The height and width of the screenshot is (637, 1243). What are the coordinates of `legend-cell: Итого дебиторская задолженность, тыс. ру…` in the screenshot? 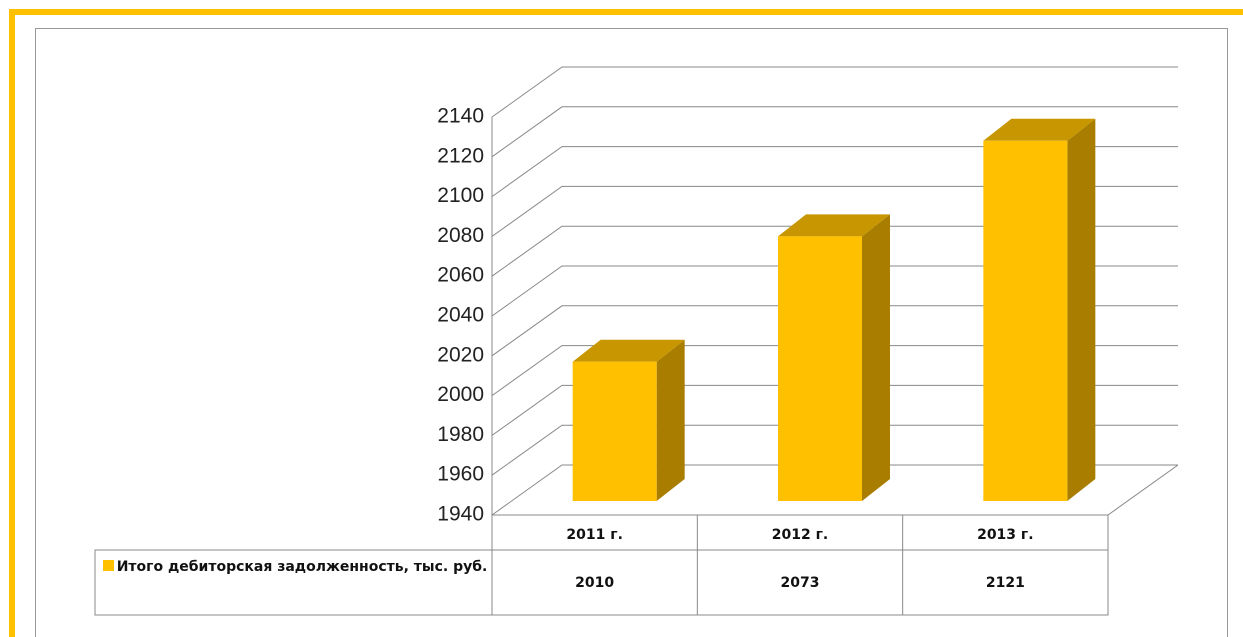 It's located at (295, 583).